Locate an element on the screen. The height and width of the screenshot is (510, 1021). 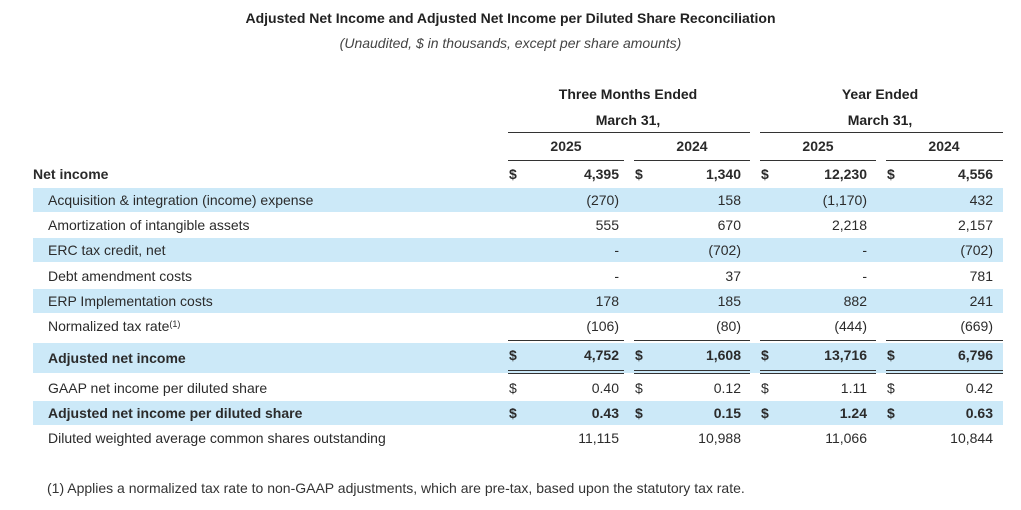
cell-value: 882 is located at coordinates (855, 301).